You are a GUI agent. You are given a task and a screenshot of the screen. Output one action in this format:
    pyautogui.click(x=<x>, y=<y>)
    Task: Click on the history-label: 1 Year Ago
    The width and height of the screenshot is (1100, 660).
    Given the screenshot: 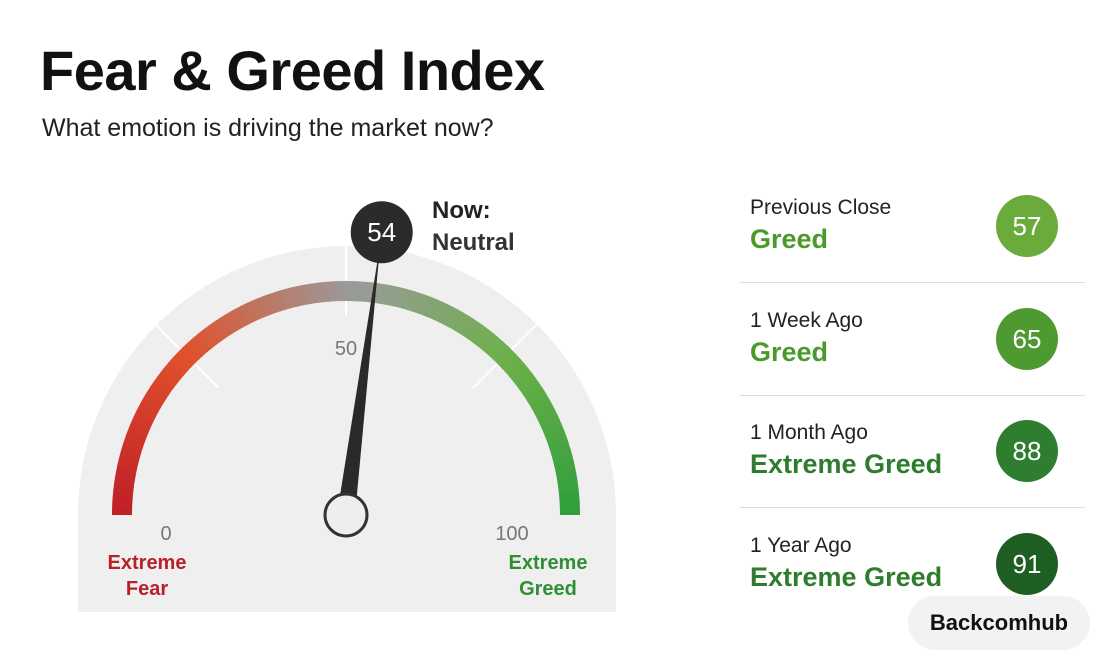 What is the action you would take?
    pyautogui.click(x=801, y=545)
    